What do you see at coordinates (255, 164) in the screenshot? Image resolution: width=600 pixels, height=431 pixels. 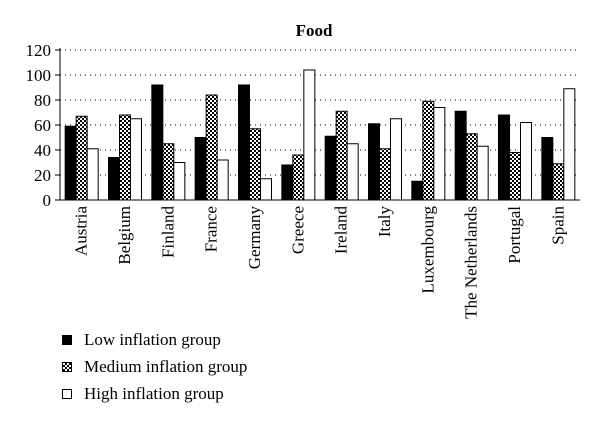 I see `bar-germany-checker` at bounding box center [255, 164].